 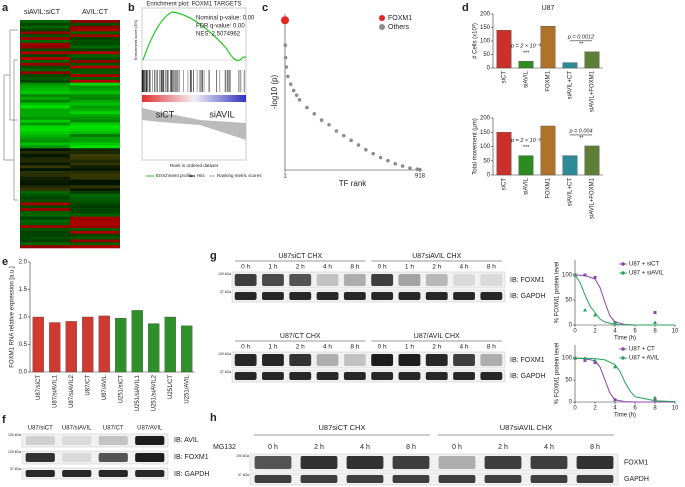 I want to click on x-tick-label: siAVIL+CT, so click(x=571, y=85).